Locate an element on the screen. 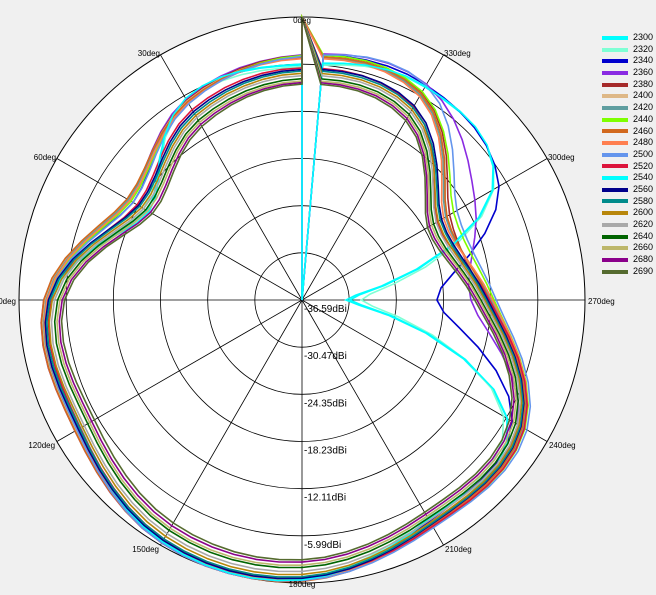 The width and height of the screenshot is (656, 595). angle-label: 150deg is located at coordinates (145, 549).